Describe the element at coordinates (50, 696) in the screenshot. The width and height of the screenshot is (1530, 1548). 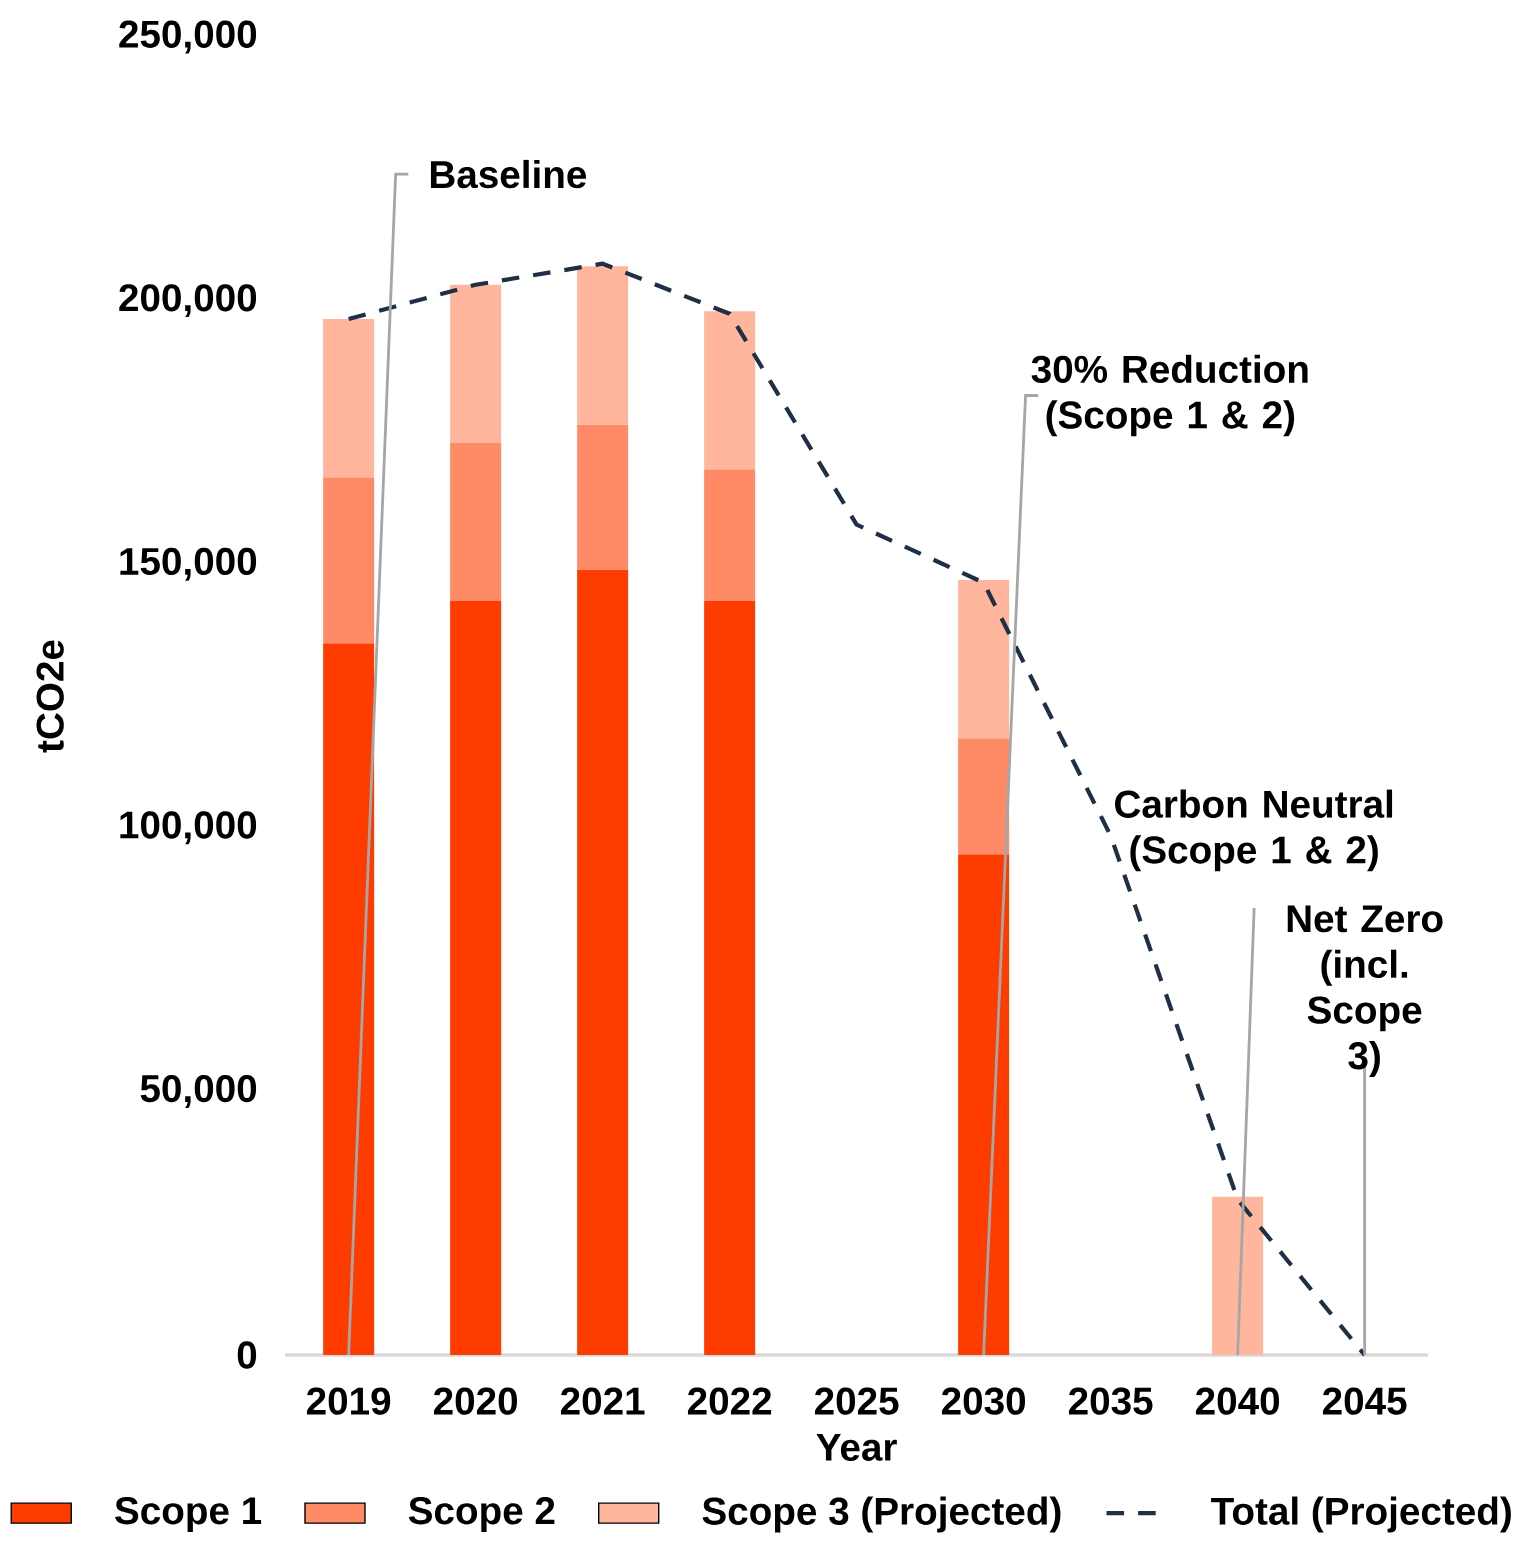
I see `y-axis-title: tCO2e` at that location.